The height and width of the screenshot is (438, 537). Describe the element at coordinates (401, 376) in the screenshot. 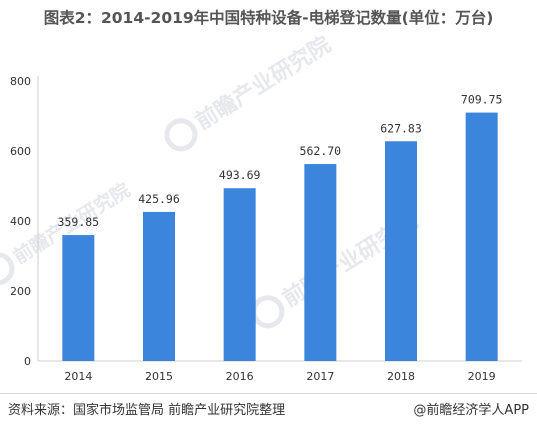

I see `x-tick-label: 2018` at that location.